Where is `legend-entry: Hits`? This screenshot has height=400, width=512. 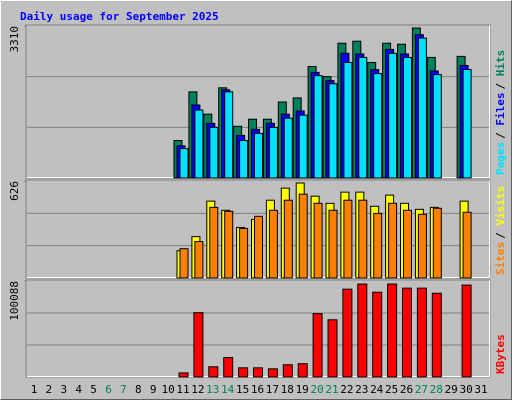
legend-entry: Hits is located at coordinates (500, 63).